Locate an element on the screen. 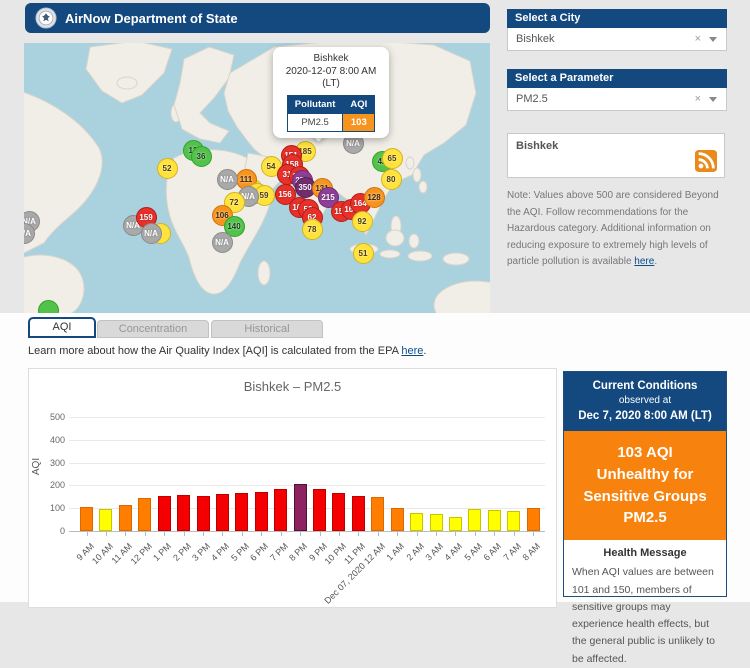 Image resolution: width=750 pixels, height=668 pixels. parameter-panel: Select a Parameter PM2.5 × is located at coordinates (617, 90).